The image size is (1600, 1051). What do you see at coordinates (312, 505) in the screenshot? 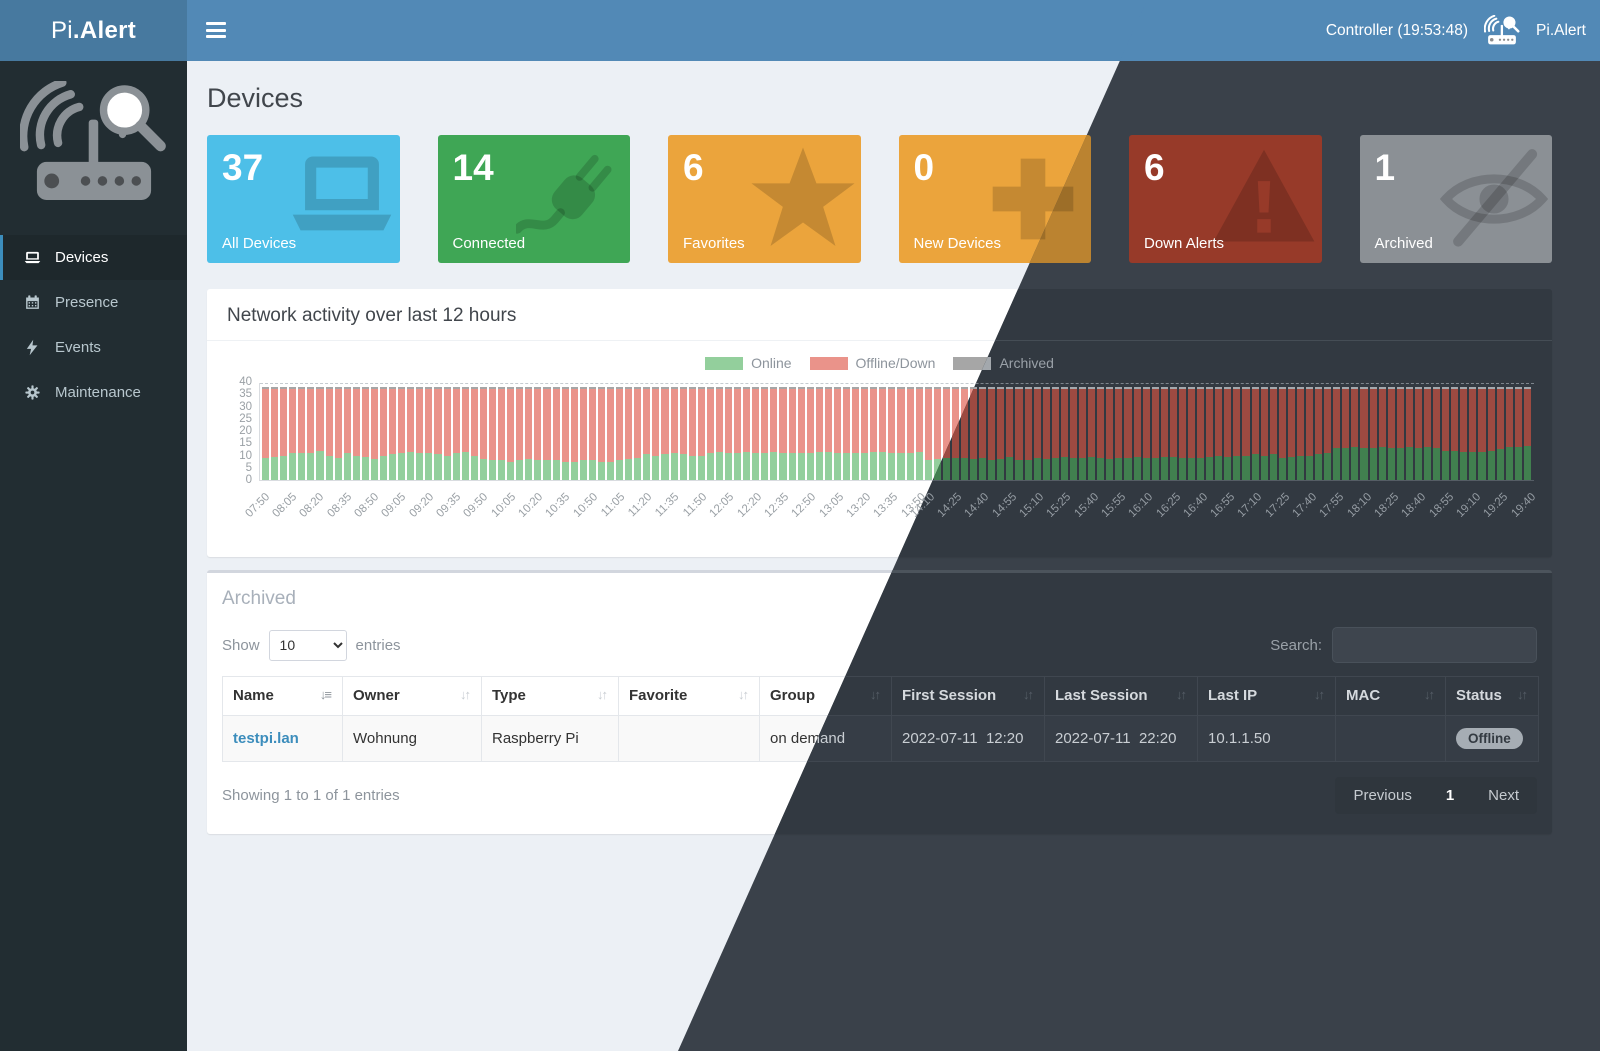
I see `x-tick-label: 08:20` at bounding box center [312, 505].